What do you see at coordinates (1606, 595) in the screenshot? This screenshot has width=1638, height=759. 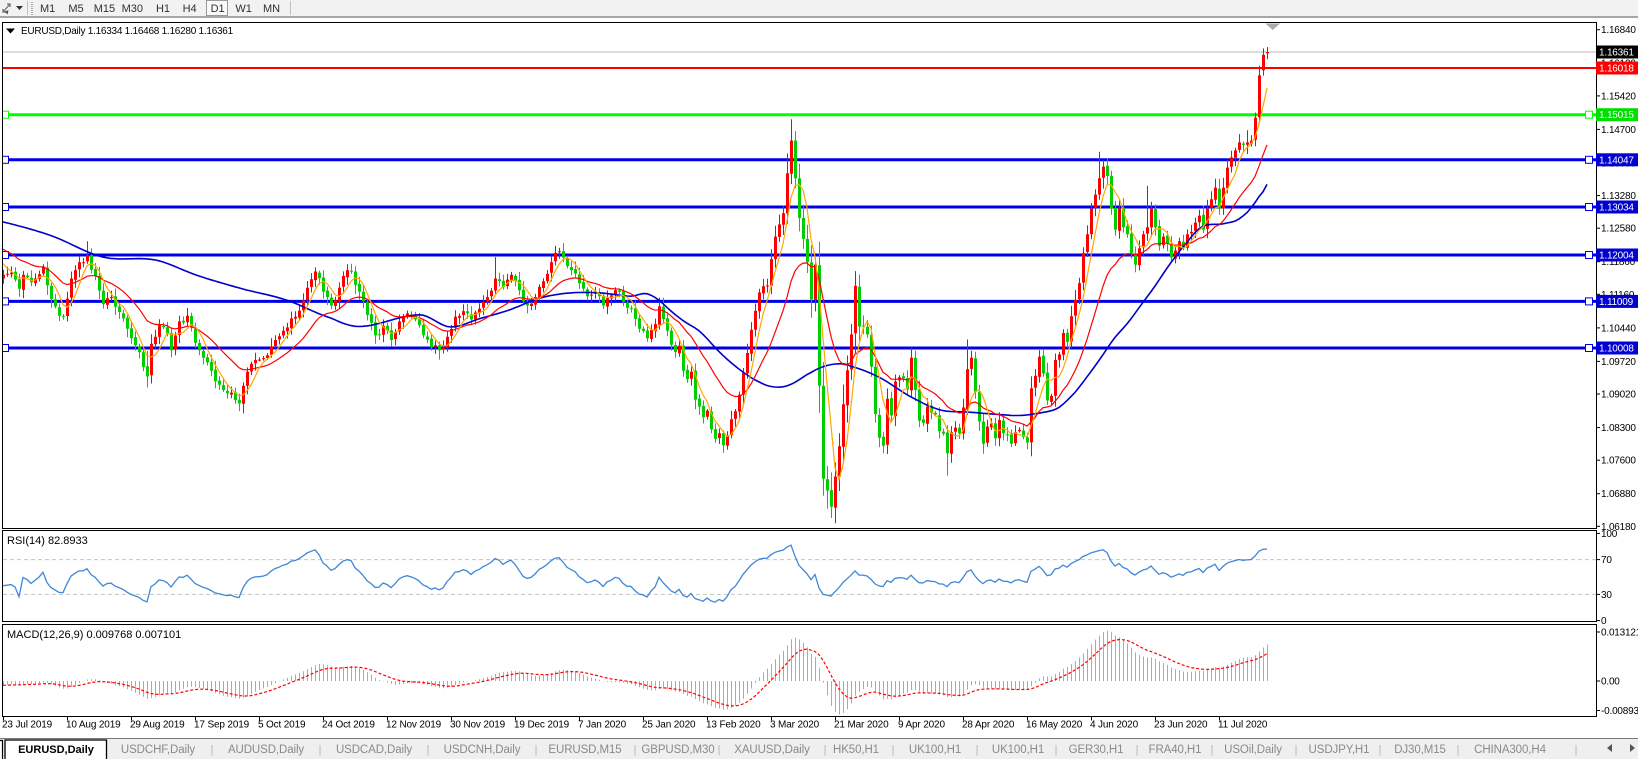 I see `svg-text: 30` at bounding box center [1606, 595].